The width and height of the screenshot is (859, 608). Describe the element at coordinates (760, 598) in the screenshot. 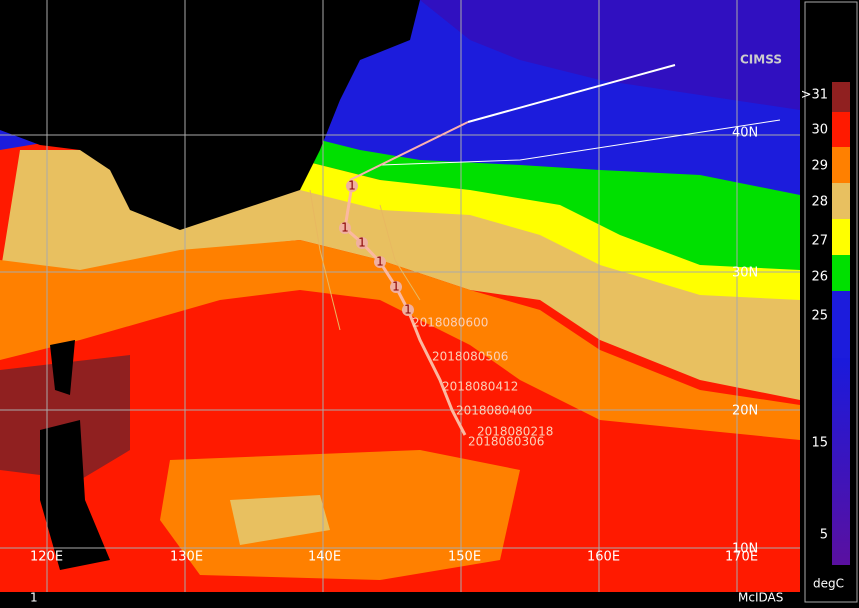

I see `footer-right: McIDAS` at that location.